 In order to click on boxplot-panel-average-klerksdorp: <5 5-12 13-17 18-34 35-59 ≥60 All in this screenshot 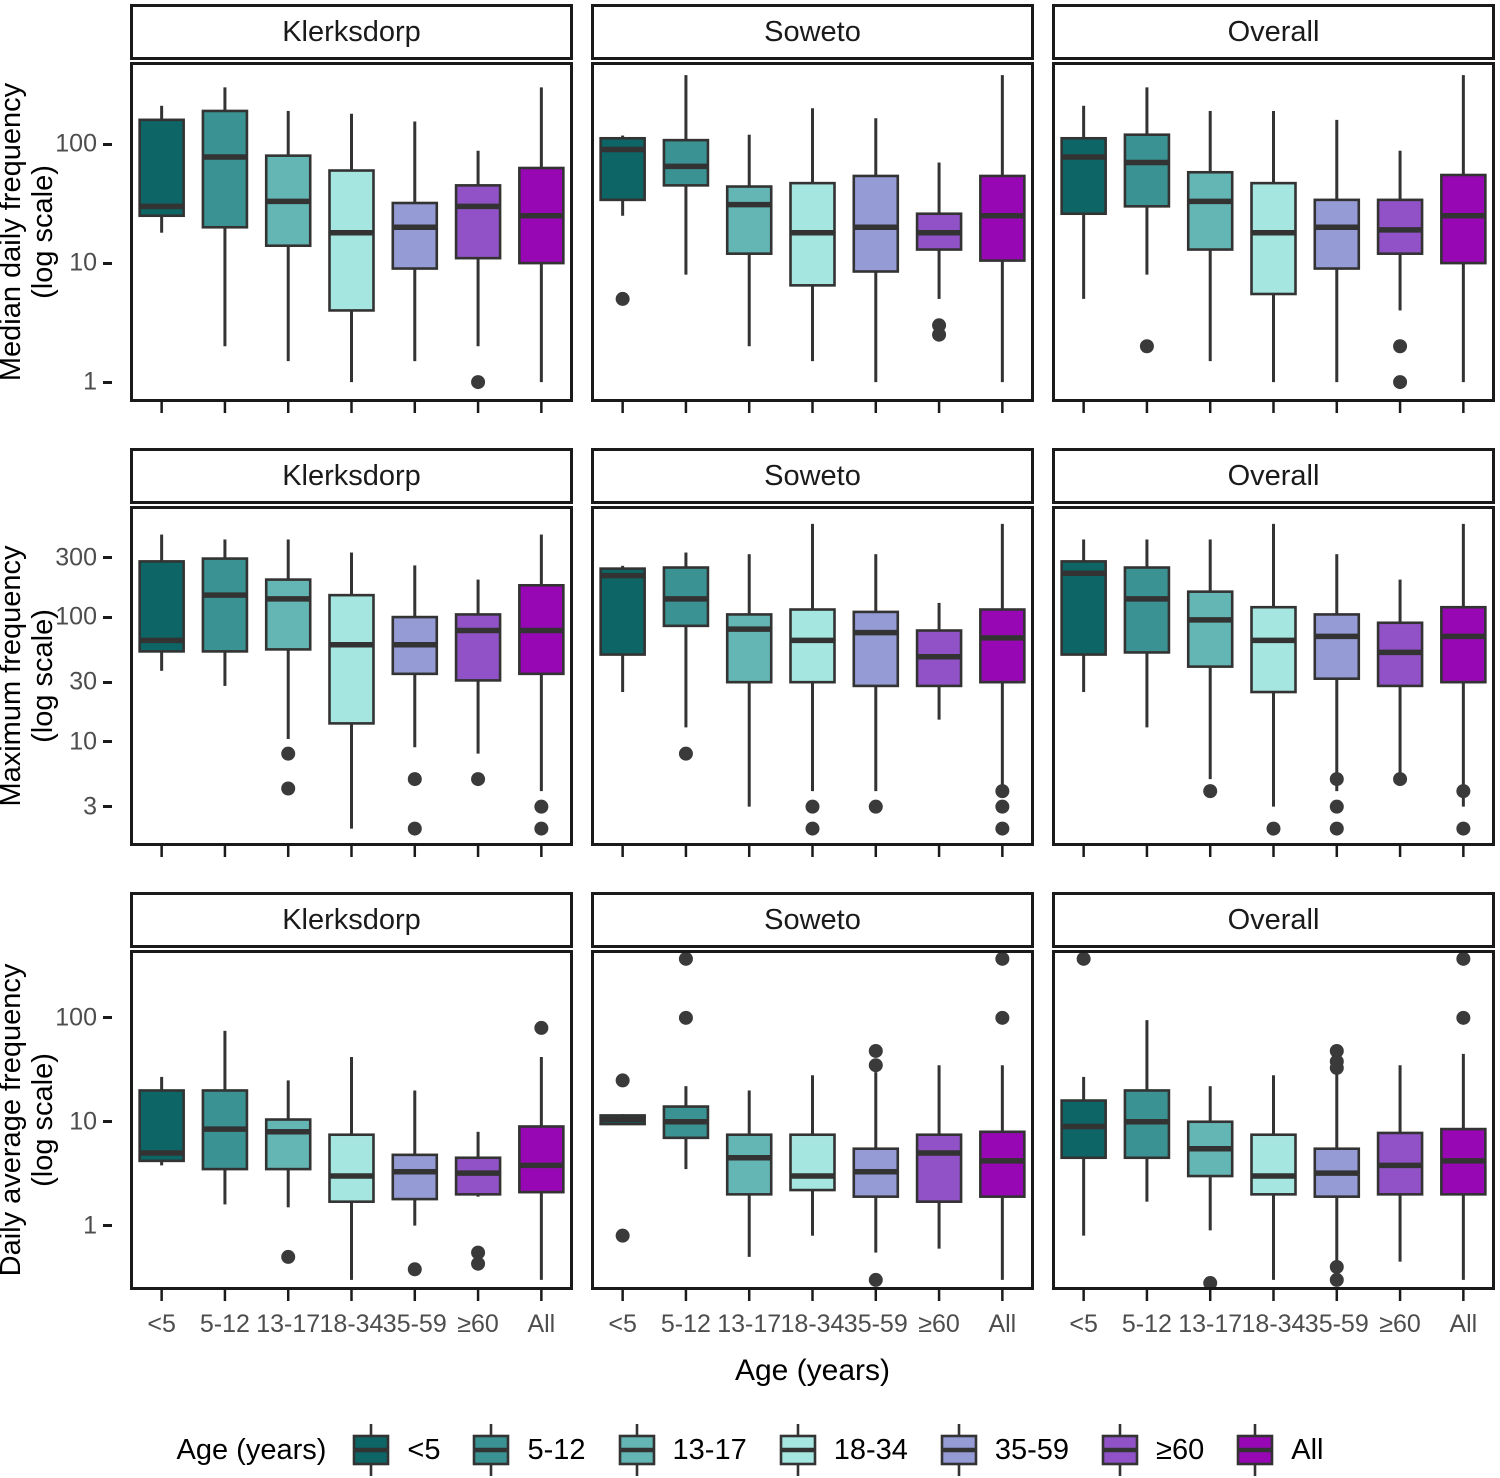, I will do `click(351, 1144)`.